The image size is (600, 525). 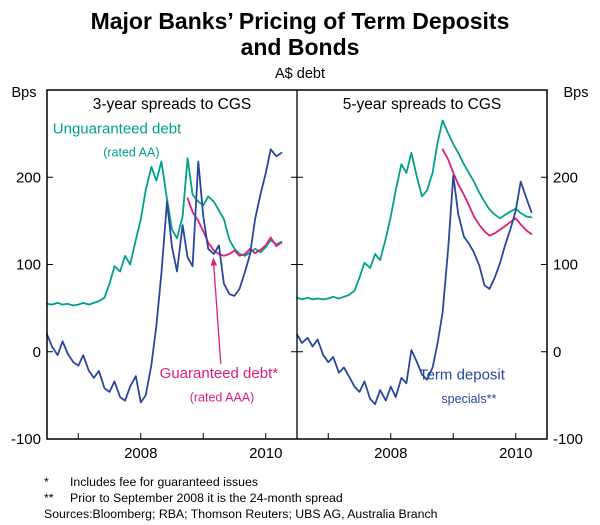 What do you see at coordinates (172, 104) in the screenshot?
I see `panel-title: 3-year spreads to CGS` at bounding box center [172, 104].